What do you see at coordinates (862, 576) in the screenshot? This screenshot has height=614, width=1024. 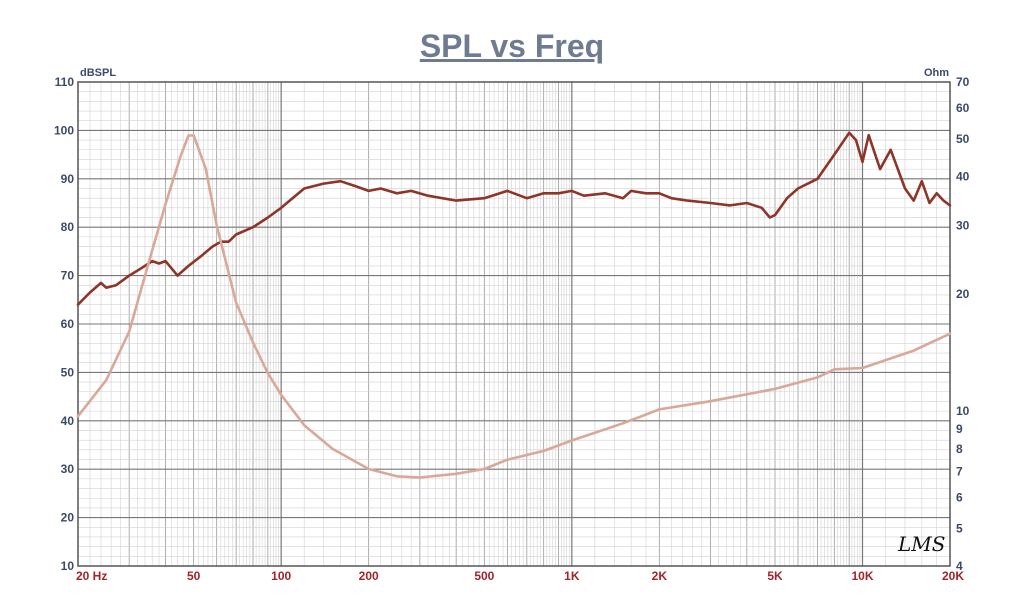 I see `x-tick-label: 10K` at bounding box center [862, 576].